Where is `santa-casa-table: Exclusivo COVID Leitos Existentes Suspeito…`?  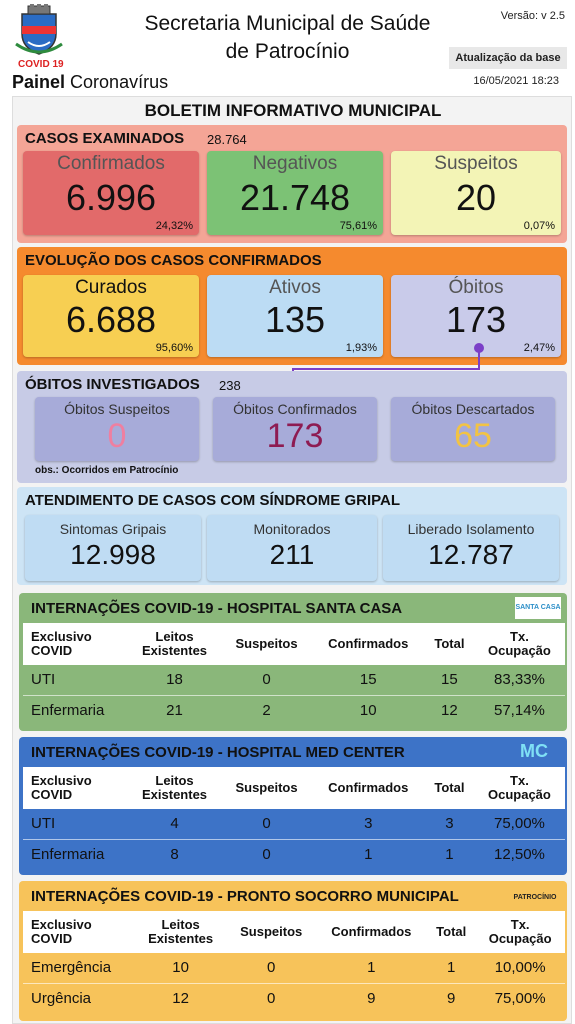 santa-casa-table: Exclusivo COVID Leitos Existentes Suspeito… is located at coordinates (294, 674).